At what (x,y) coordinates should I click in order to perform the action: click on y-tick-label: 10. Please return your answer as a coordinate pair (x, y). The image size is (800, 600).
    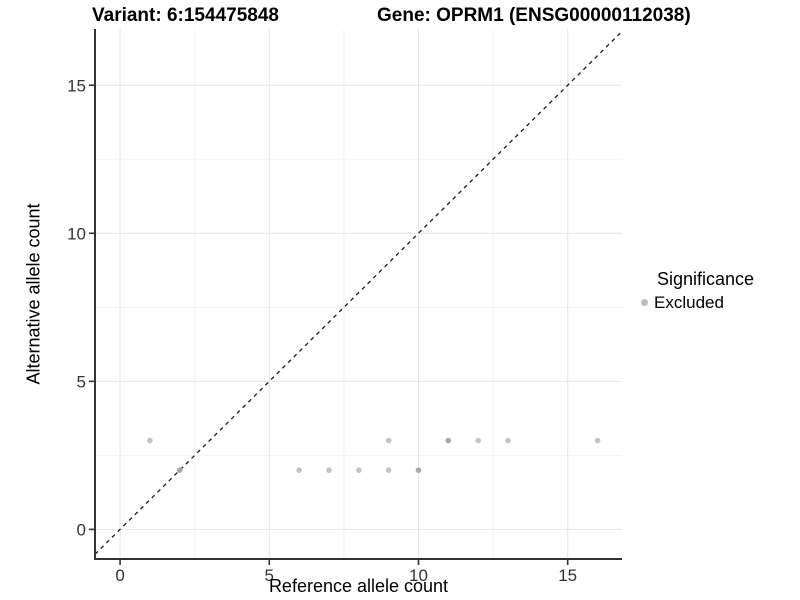
    Looking at the image, I should click on (76, 233).